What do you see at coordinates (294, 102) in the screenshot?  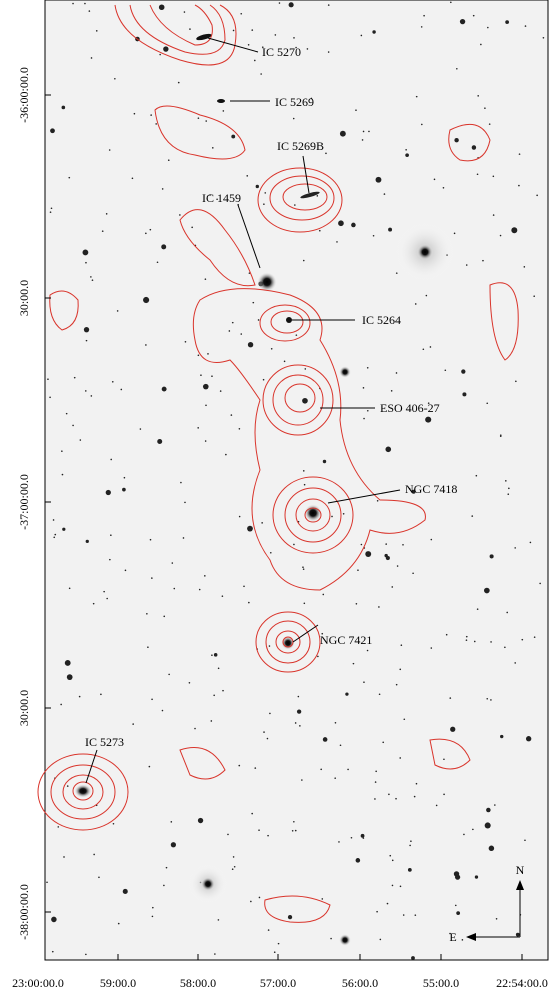 I see `object-label: IC 5269` at bounding box center [294, 102].